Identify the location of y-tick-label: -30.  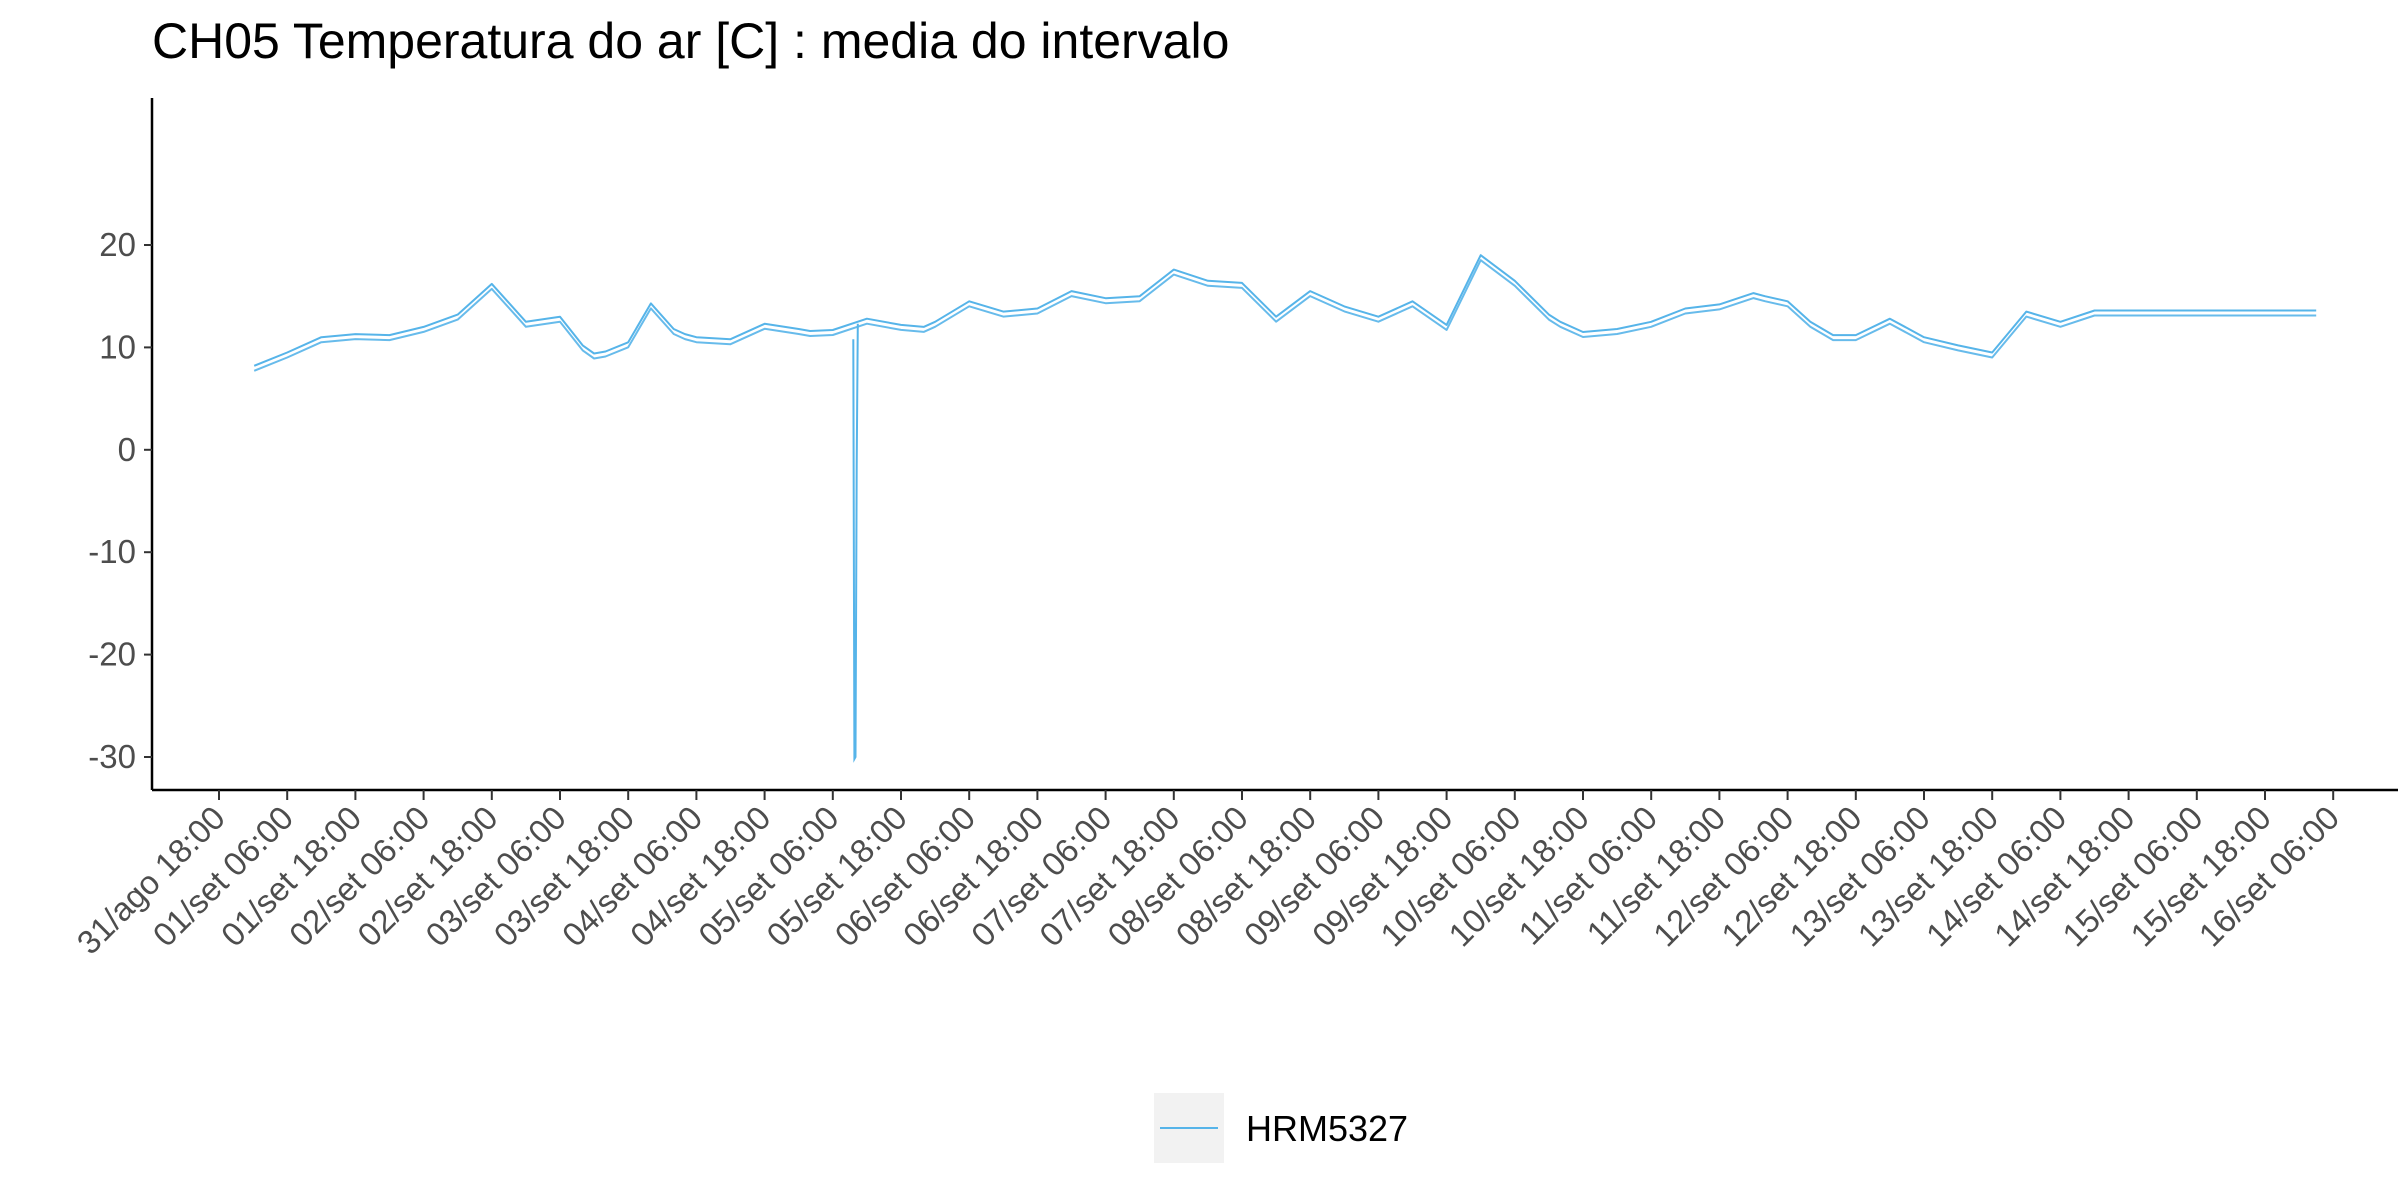
(112, 756).